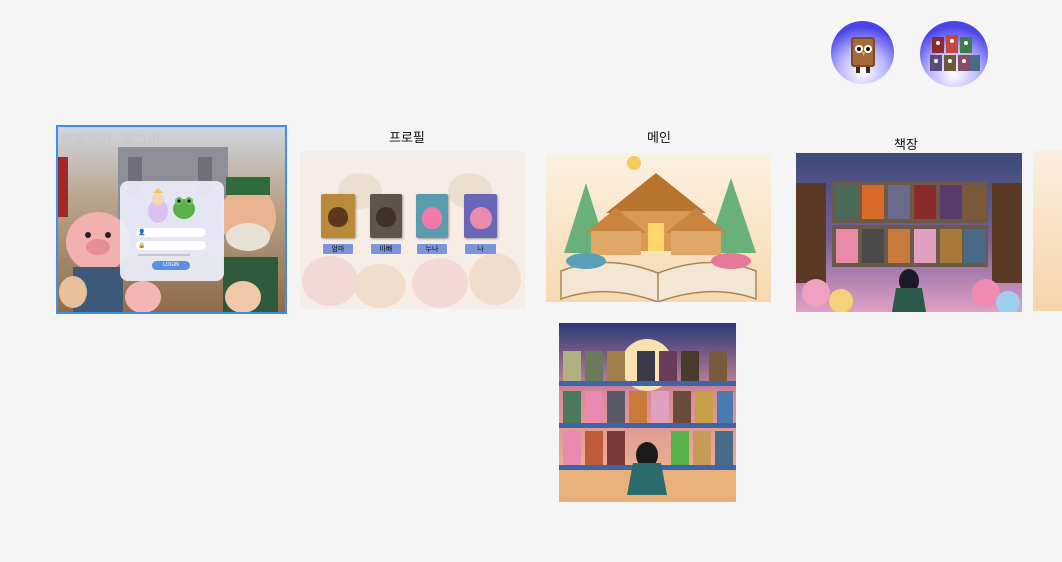 The height and width of the screenshot is (562, 1062). What do you see at coordinates (647, 420) in the screenshot?
I see `bookshelf-alt-illustration` at bounding box center [647, 420].